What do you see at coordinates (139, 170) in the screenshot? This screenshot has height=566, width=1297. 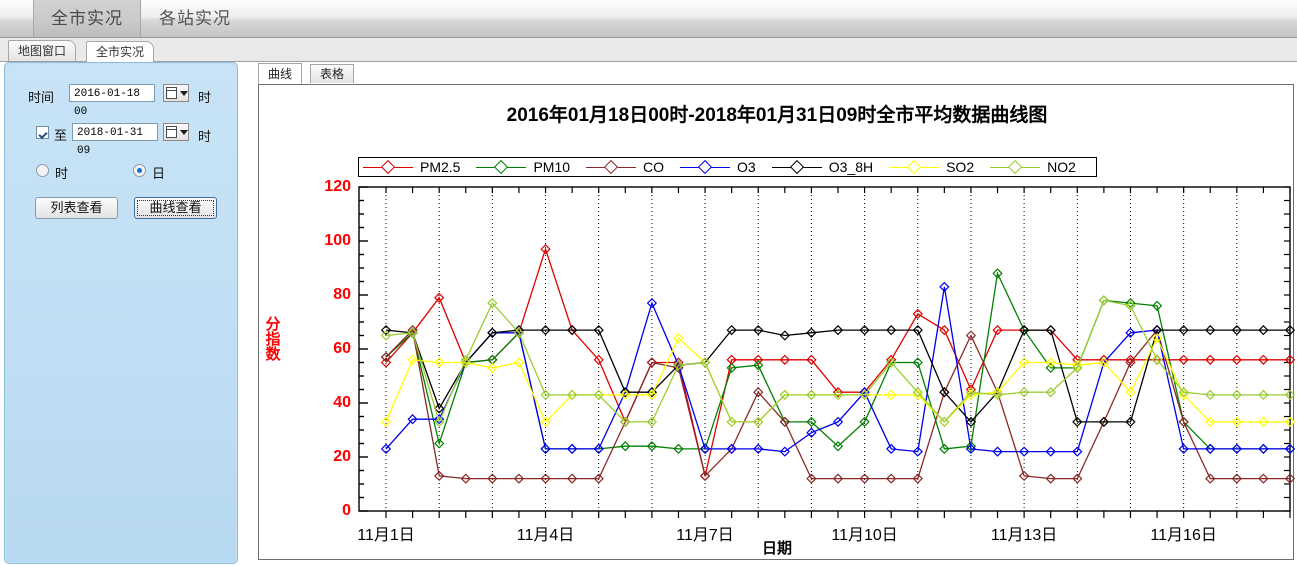 I see `radio-daily` at bounding box center [139, 170].